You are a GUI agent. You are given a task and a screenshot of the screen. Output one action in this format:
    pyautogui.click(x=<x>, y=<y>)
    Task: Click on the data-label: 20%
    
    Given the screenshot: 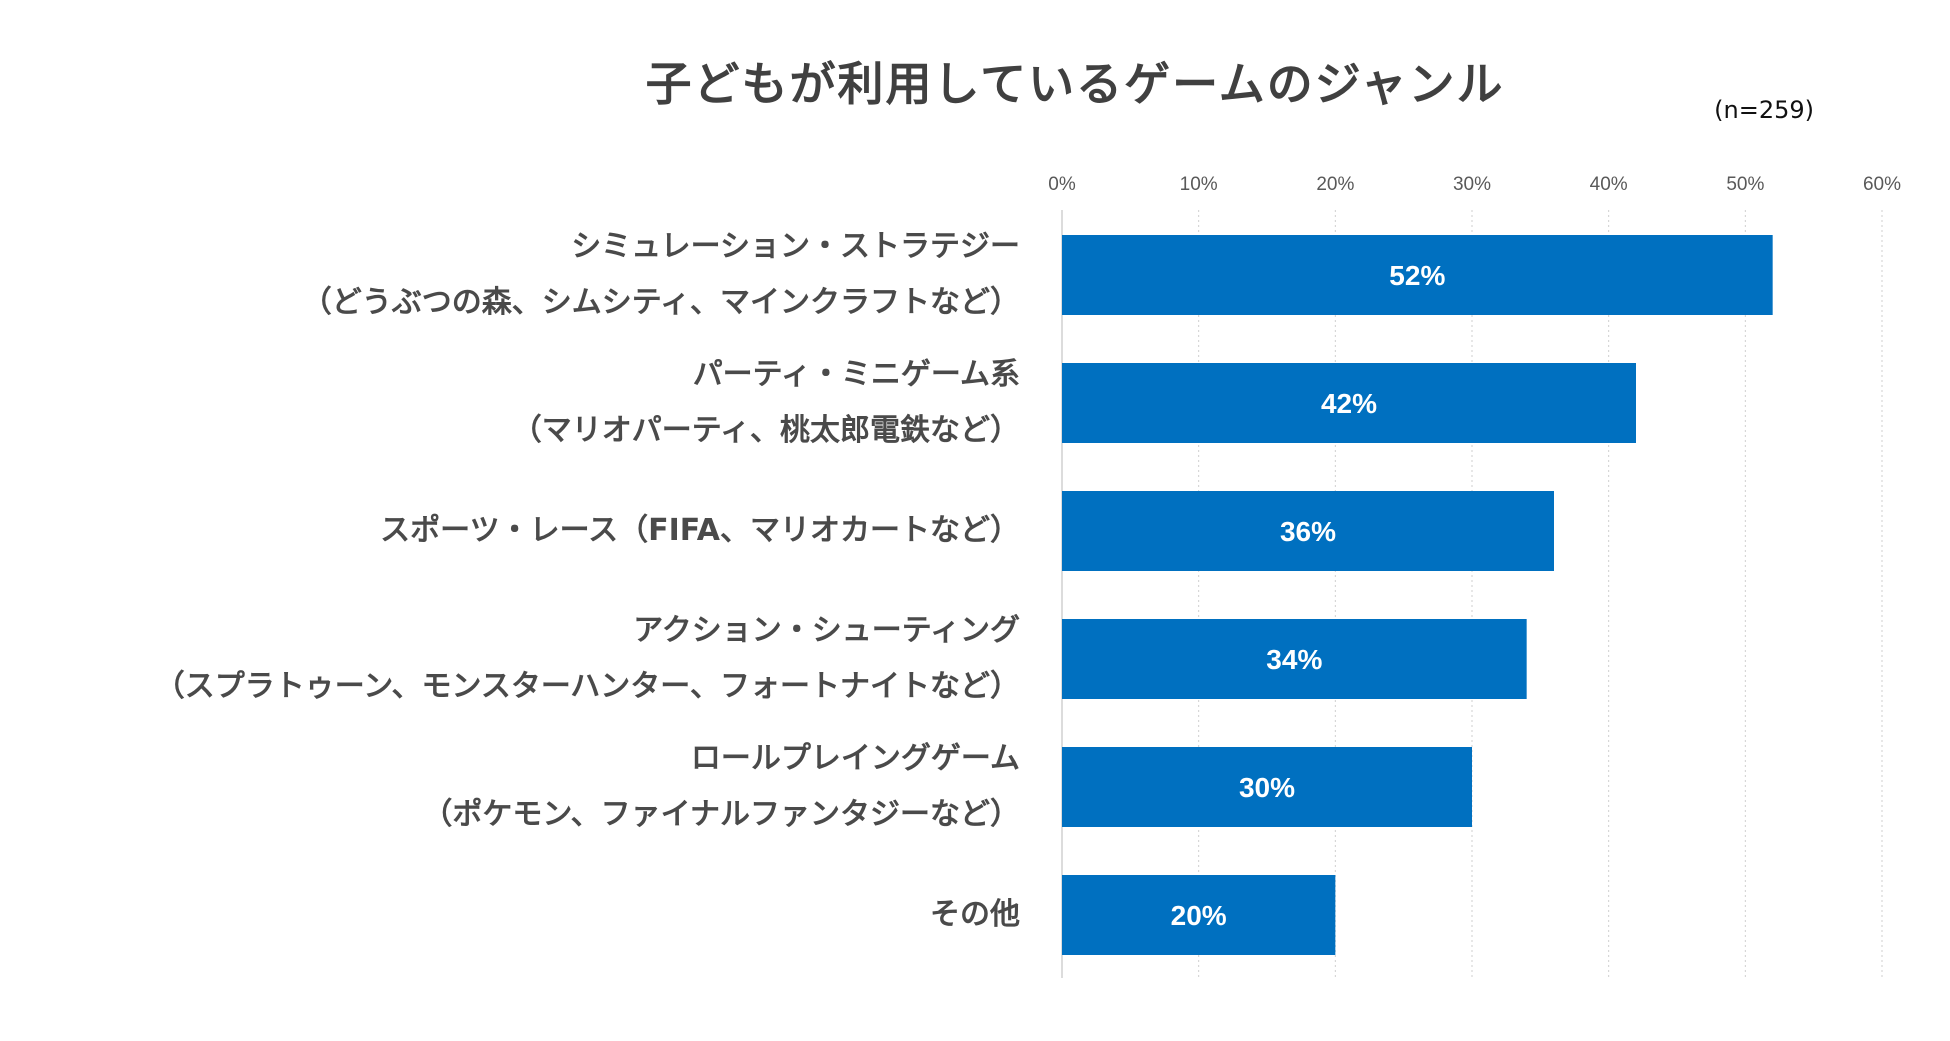 What is the action you would take?
    pyautogui.click(x=1199, y=915)
    